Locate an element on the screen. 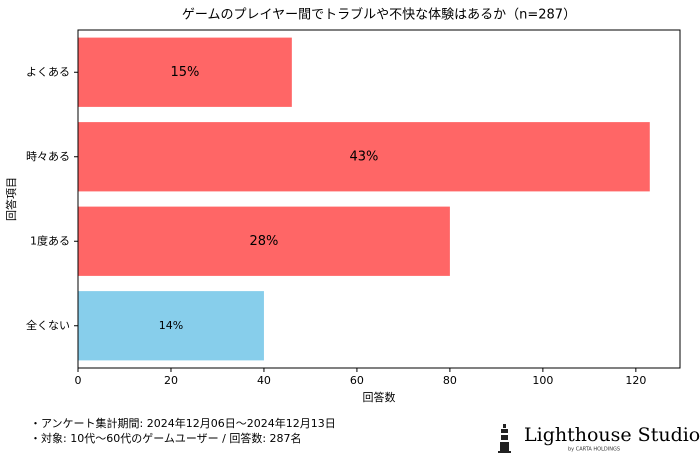 This screenshot has width=700, height=472. logo-name: Lighthouse Studio is located at coordinates (612, 435).